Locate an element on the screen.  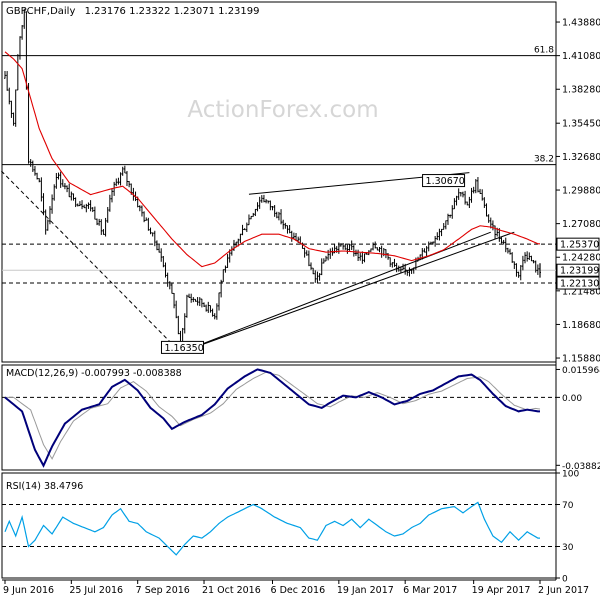
price-tick-label: 1.21480 is located at coordinates (581, 291).